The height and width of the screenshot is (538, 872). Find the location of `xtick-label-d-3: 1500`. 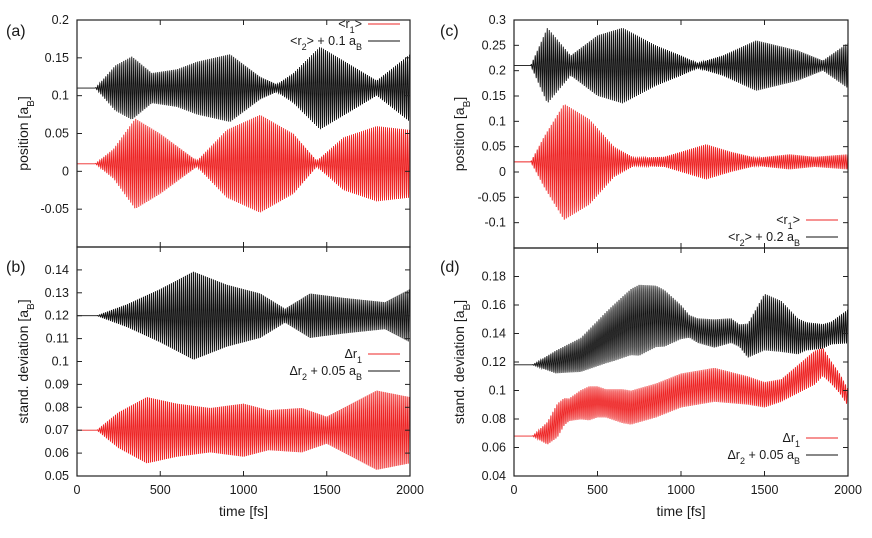

xtick-label-d-3: 1500 is located at coordinates (765, 490).